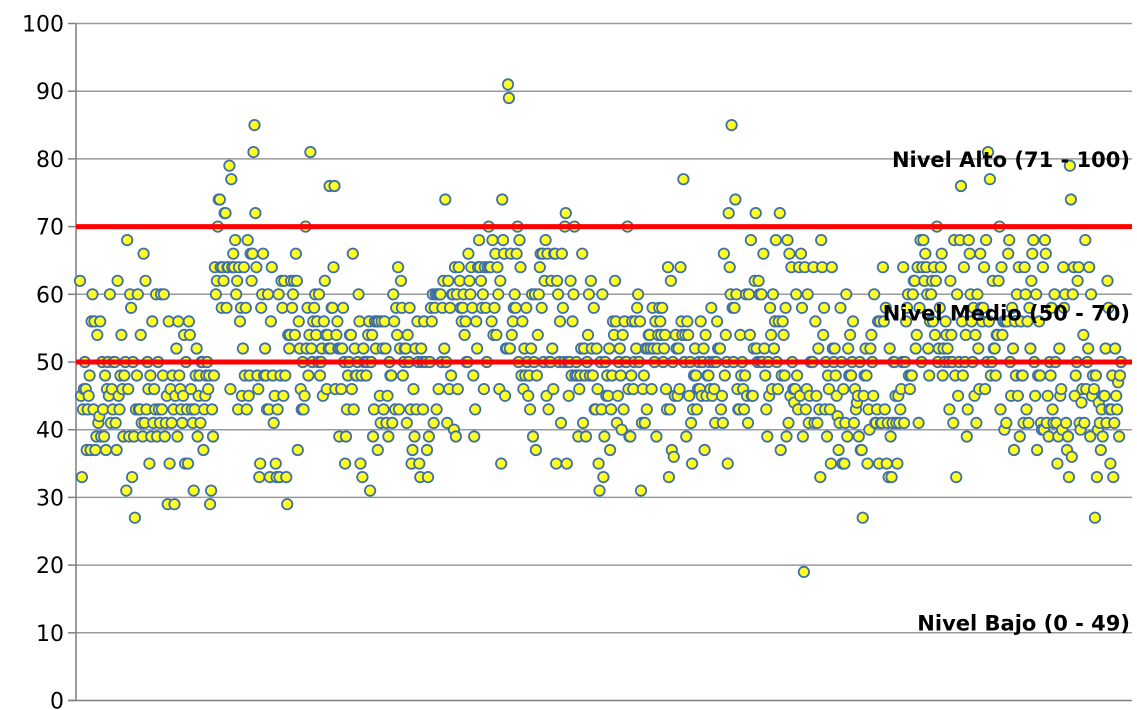 This screenshot has height=710, width=1137. Describe the element at coordinates (43, 25) in the screenshot. I see `y-tick-label-100: 100` at that location.